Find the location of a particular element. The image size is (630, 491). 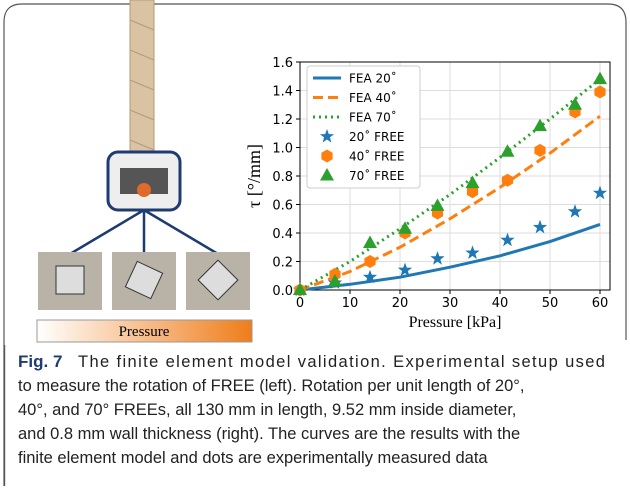

connector is located at coordinates (144, 232).